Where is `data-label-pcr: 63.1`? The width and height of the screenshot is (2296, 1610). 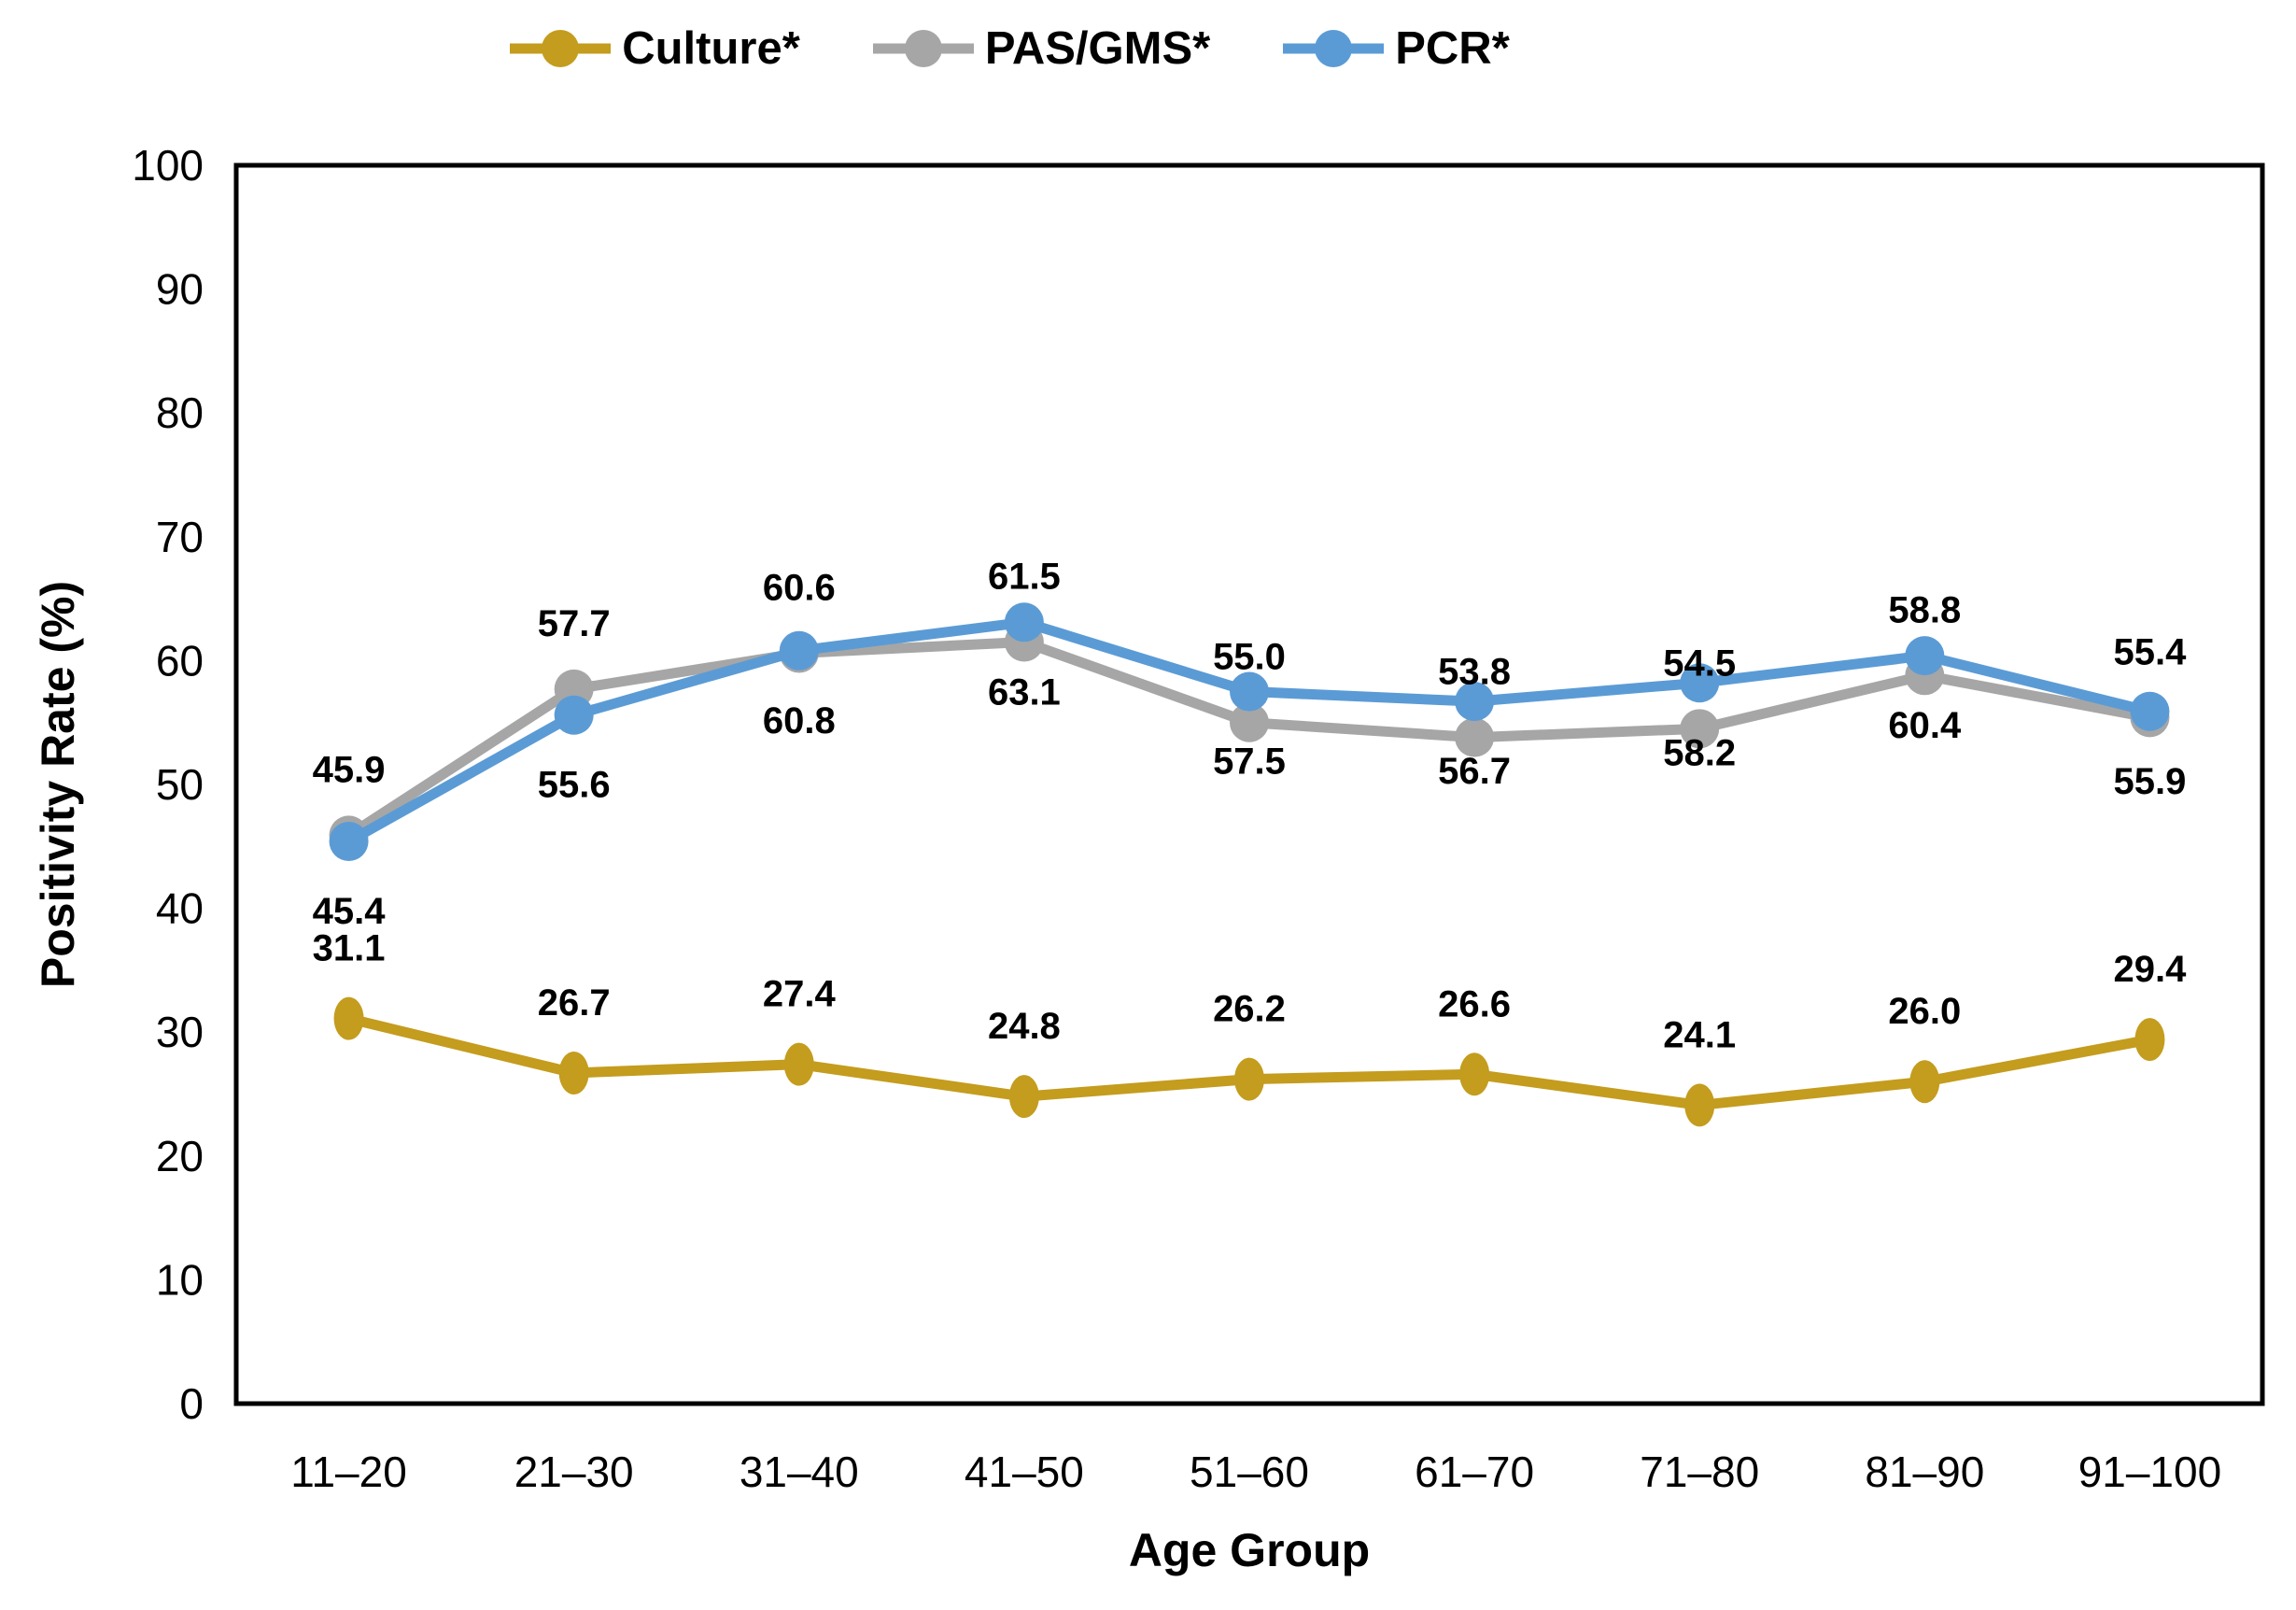 data-label-pcr: 63.1 is located at coordinates (1024, 692).